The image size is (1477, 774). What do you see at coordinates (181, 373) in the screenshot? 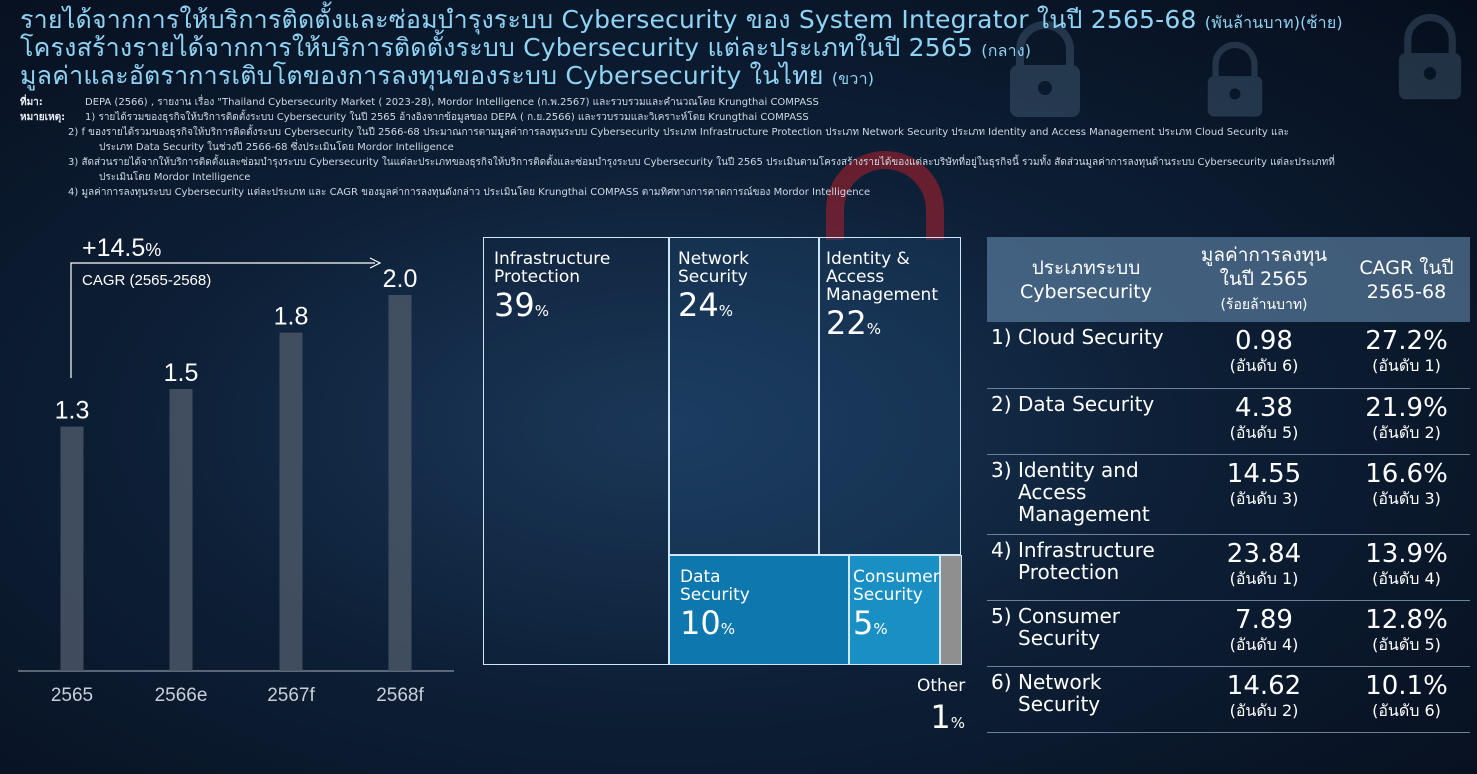
I see `bar-data-label: 1.5` at bounding box center [181, 373].